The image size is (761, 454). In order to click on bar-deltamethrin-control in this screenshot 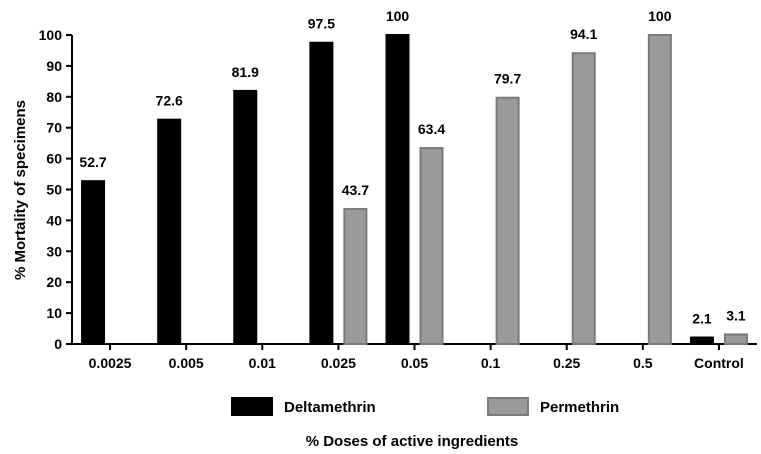, I will do `click(701, 340)`.